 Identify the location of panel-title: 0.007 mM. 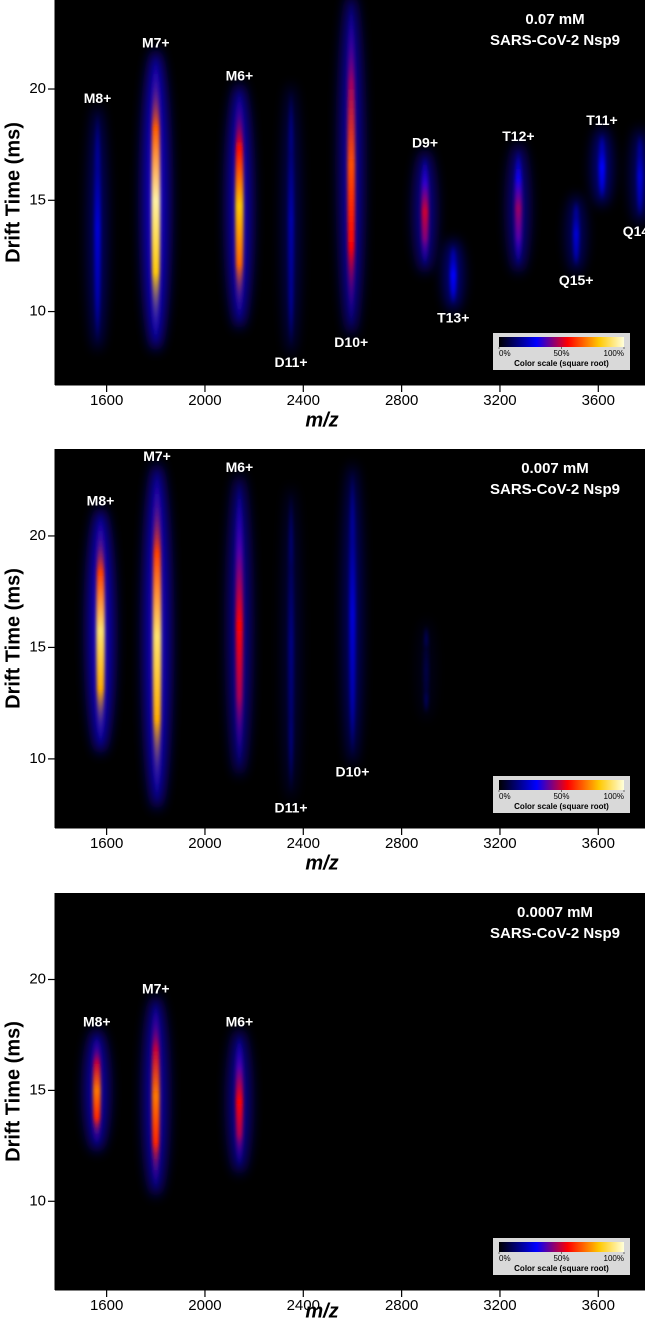
(555, 468).